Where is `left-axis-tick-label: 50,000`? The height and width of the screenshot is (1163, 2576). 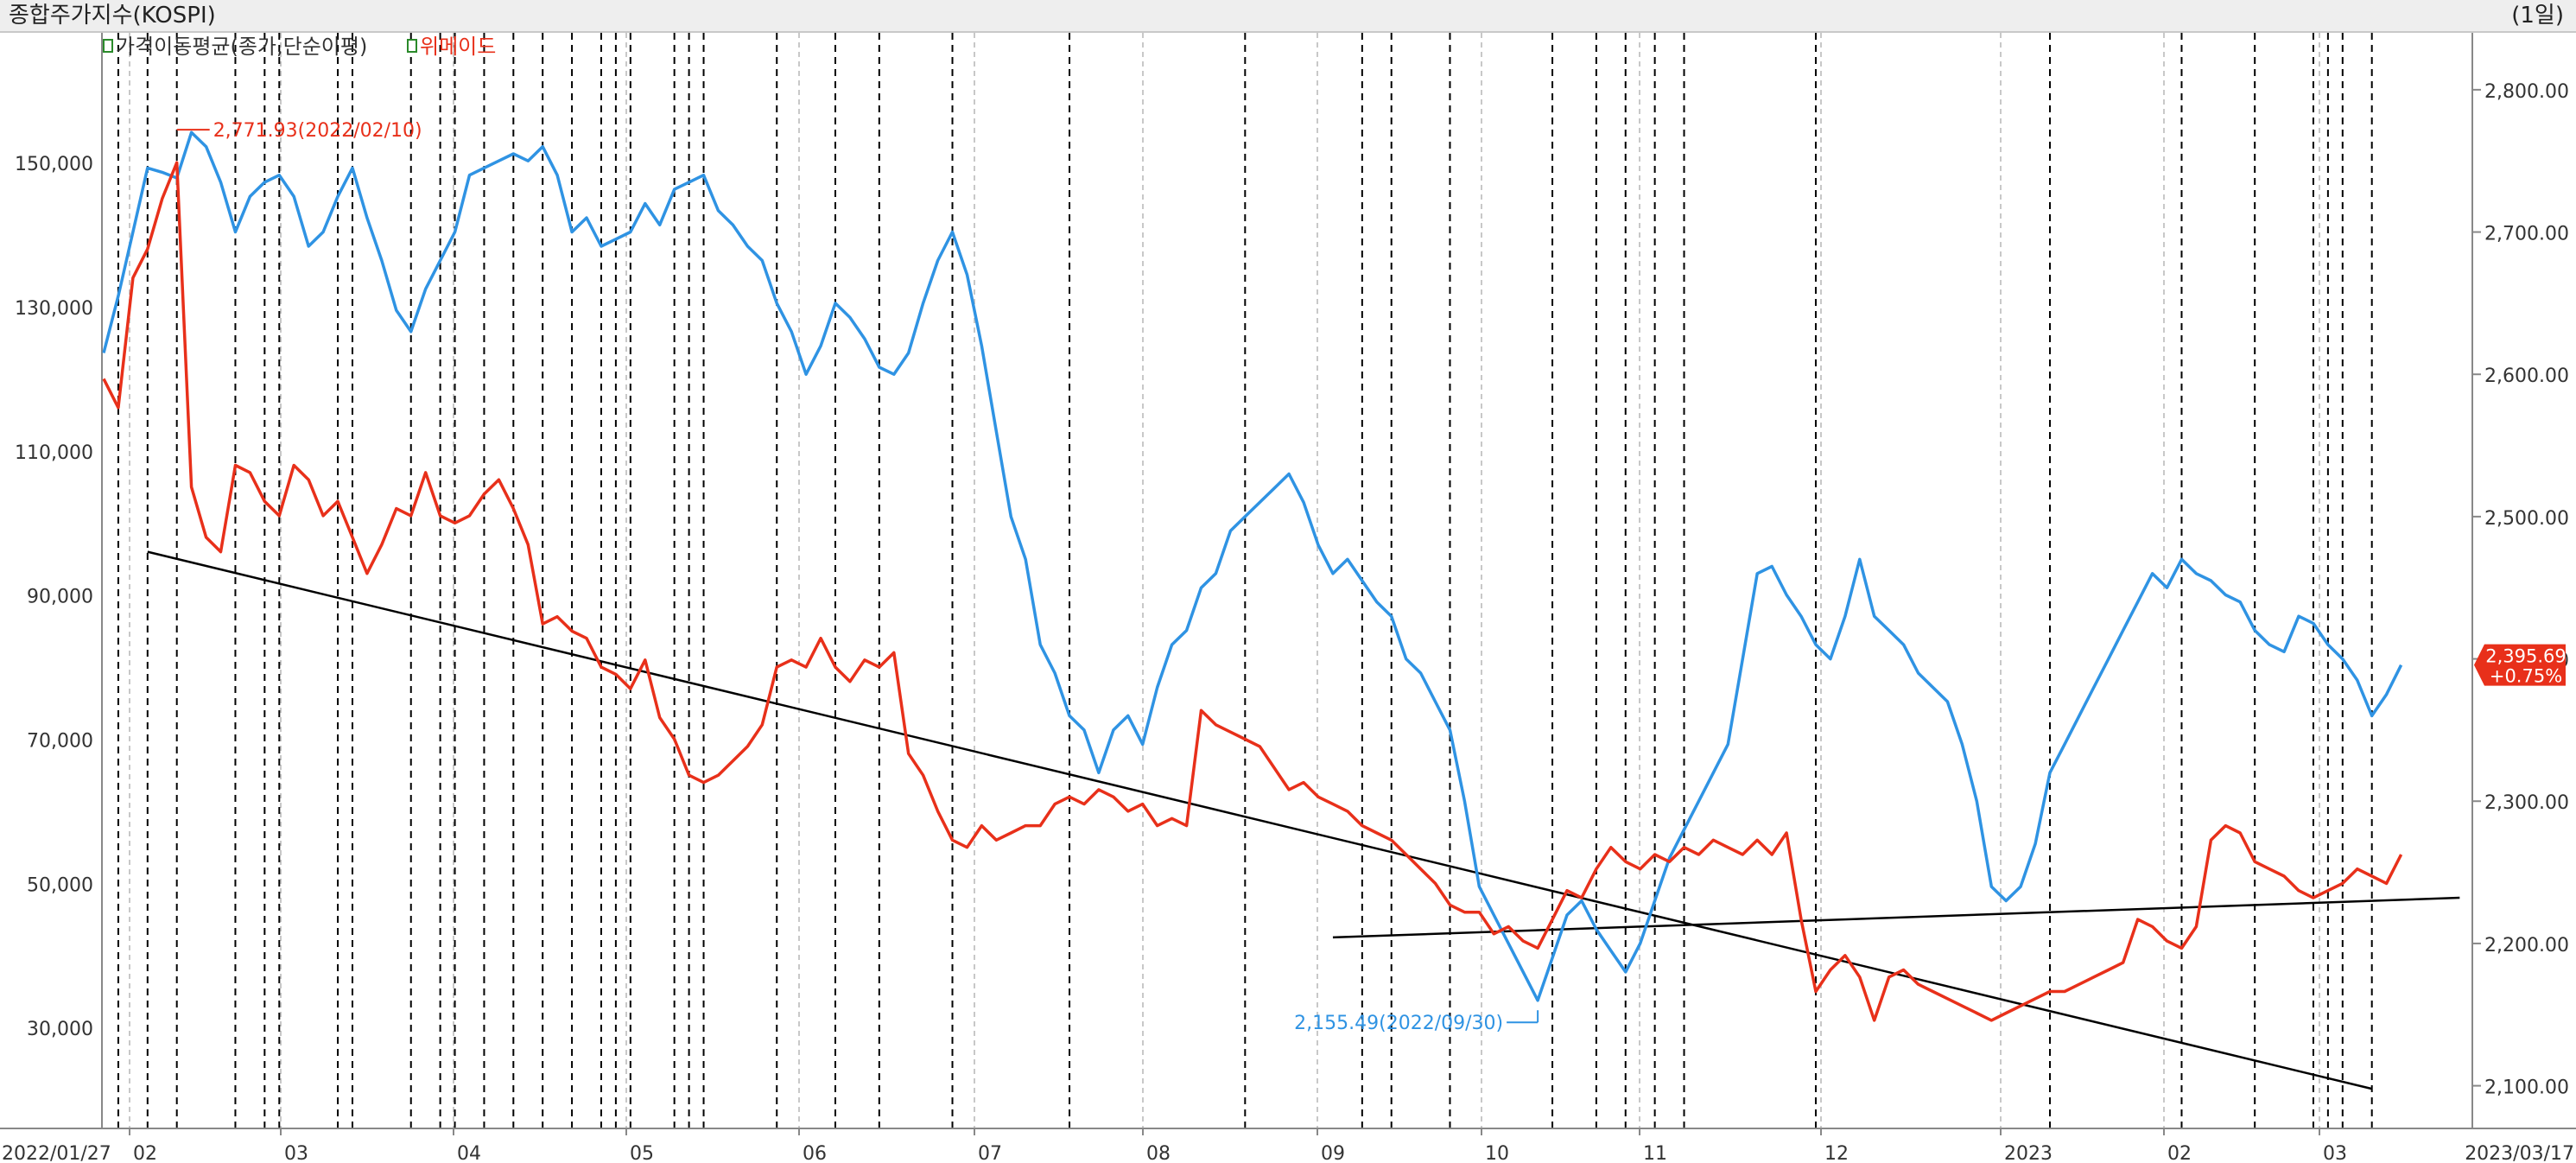 left-axis-tick-label: 50,000 is located at coordinates (60, 885).